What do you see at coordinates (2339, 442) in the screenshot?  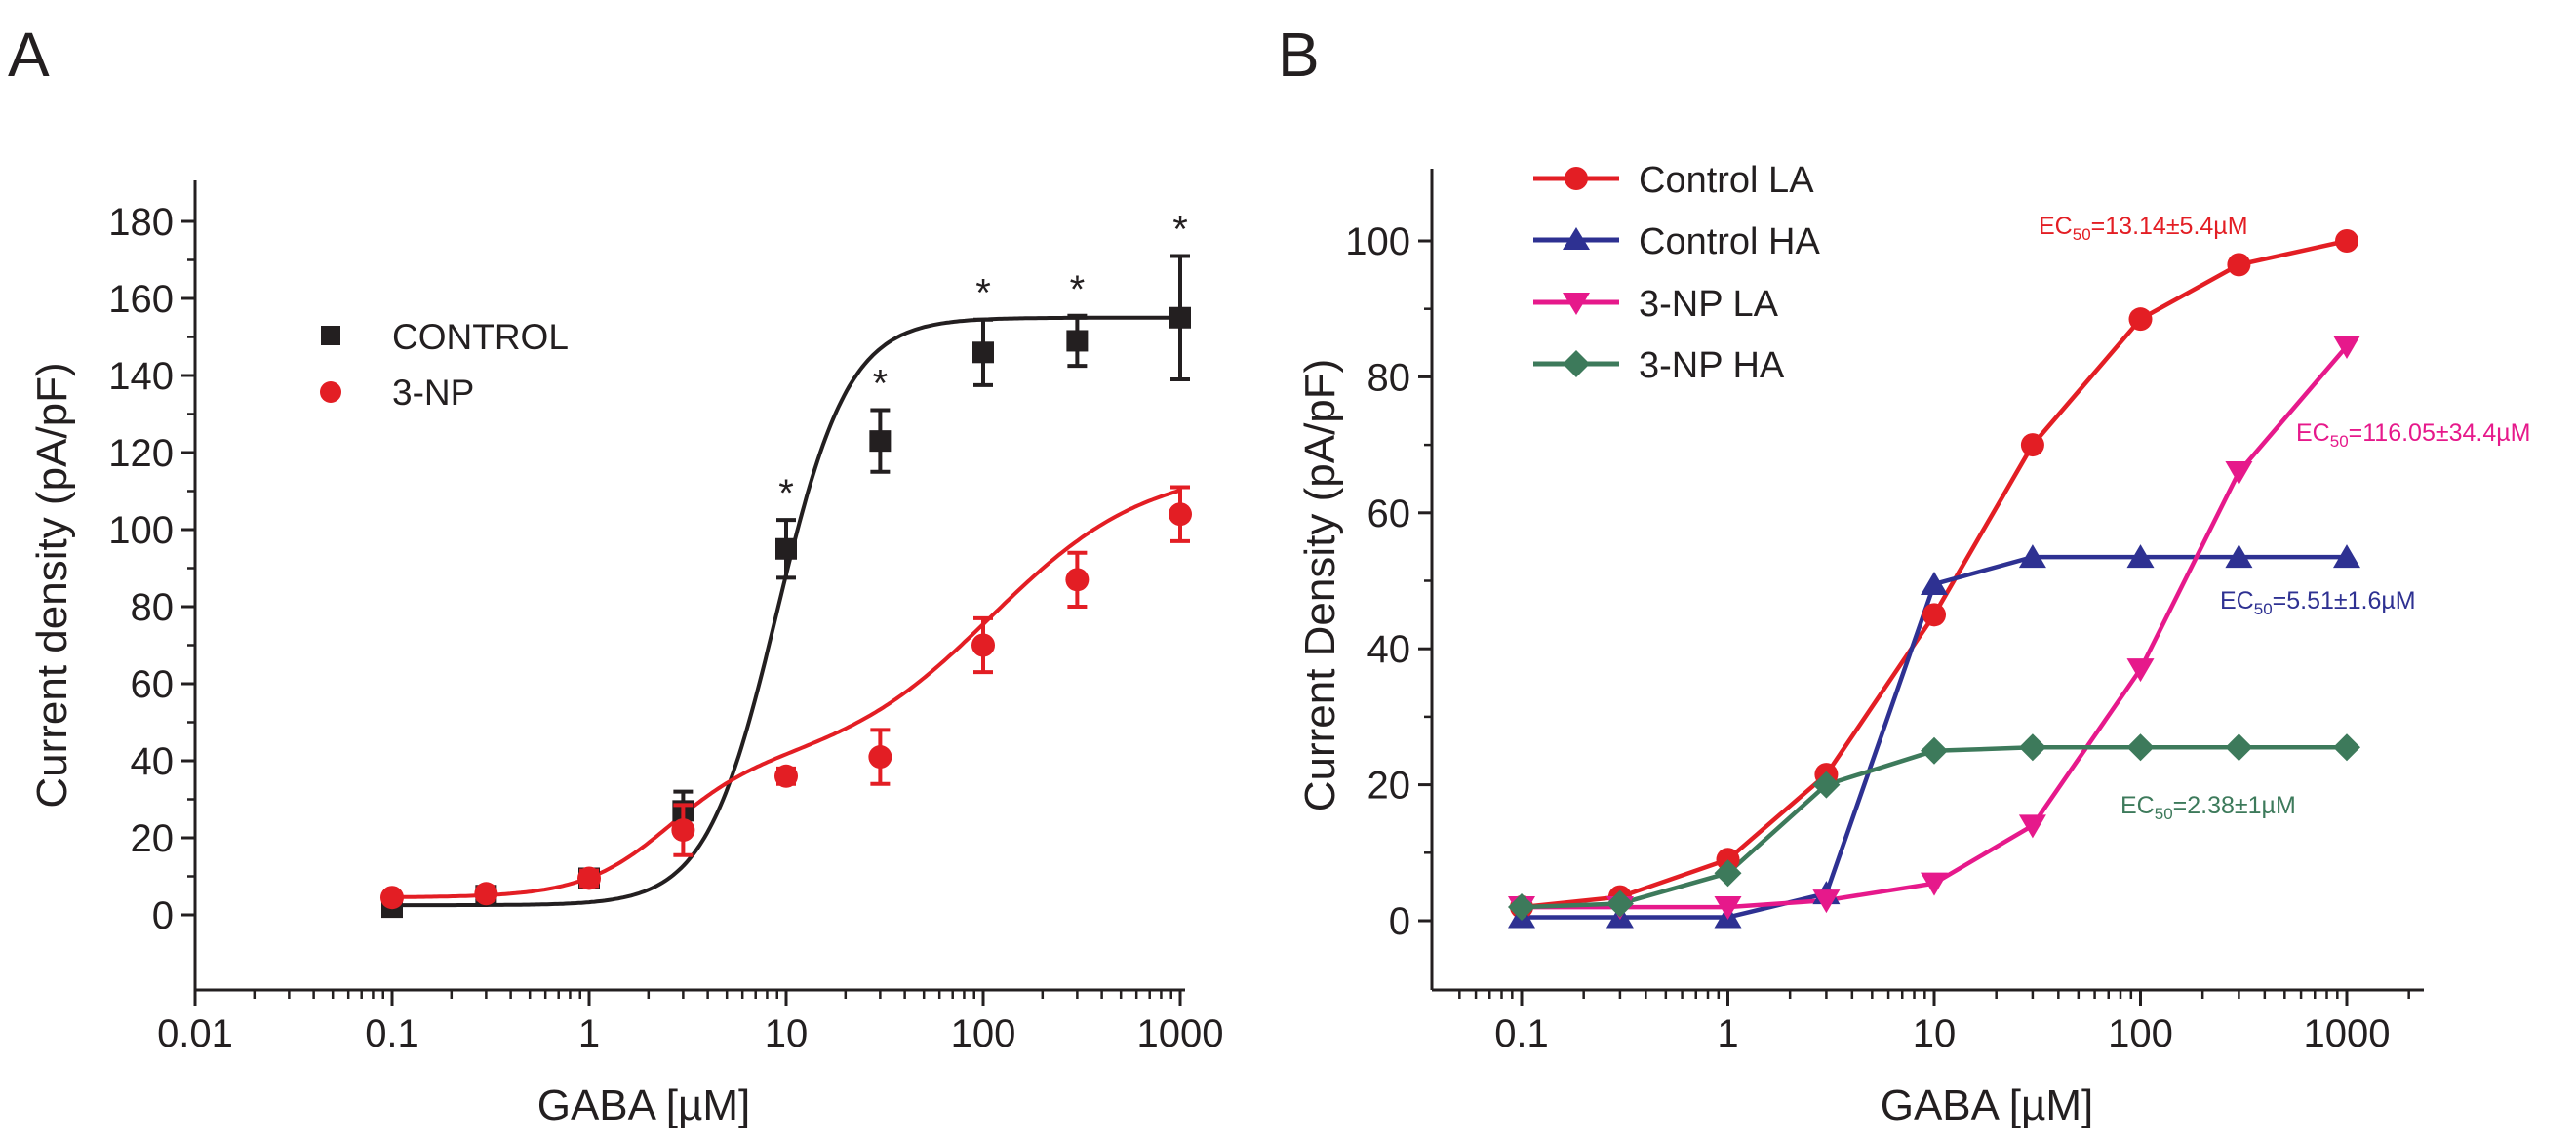 I see `ec50-3np-la-sub: 50` at bounding box center [2339, 442].